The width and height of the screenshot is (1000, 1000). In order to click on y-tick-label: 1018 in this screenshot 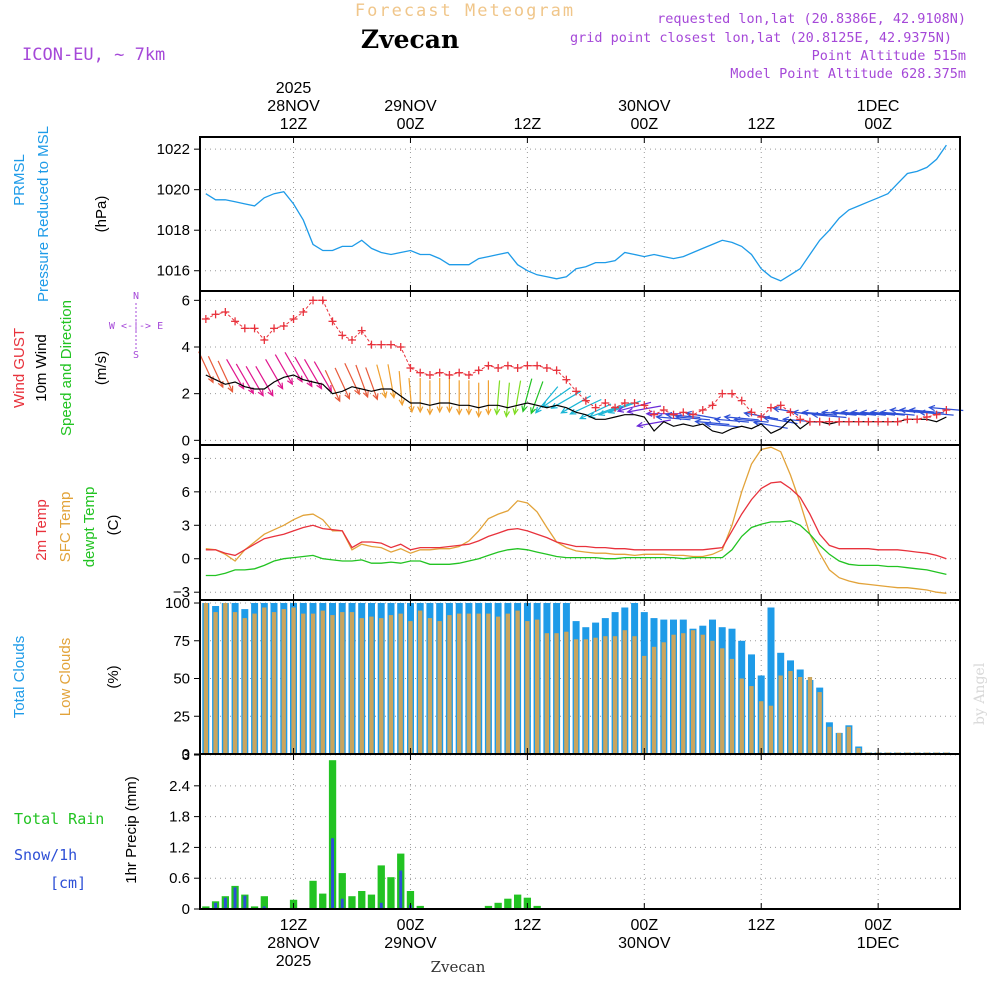, I will do `click(173, 230)`.